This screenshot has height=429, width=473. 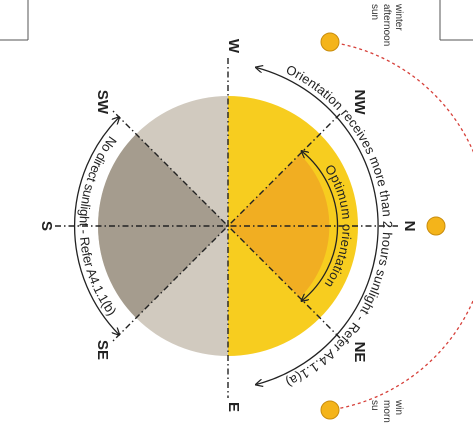 I want to click on label-east: E, so click(x=233, y=407).